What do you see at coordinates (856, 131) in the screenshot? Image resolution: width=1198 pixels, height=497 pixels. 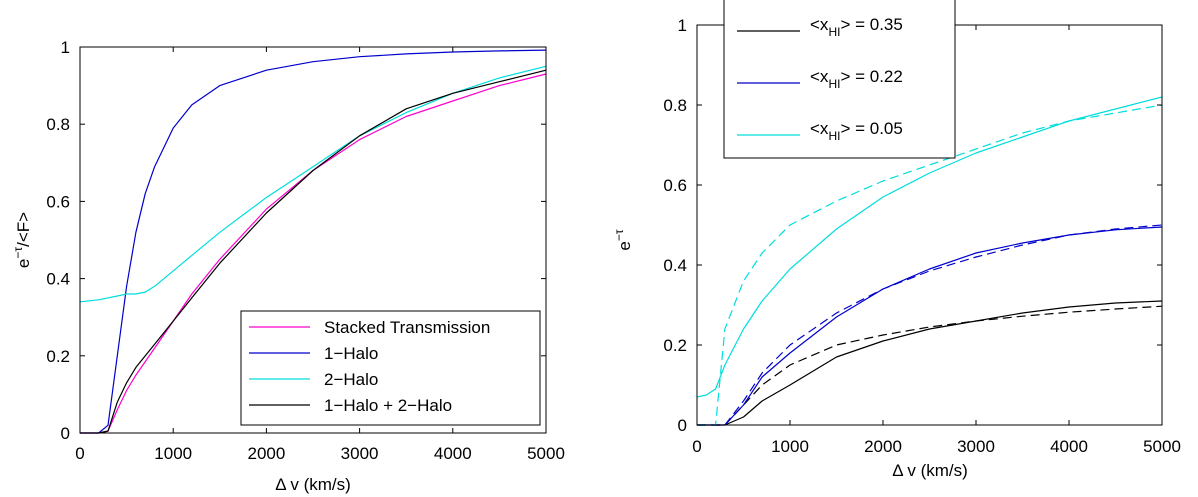 I see `right-legend-label-2: <xHI> = 0.05` at bounding box center [856, 131].